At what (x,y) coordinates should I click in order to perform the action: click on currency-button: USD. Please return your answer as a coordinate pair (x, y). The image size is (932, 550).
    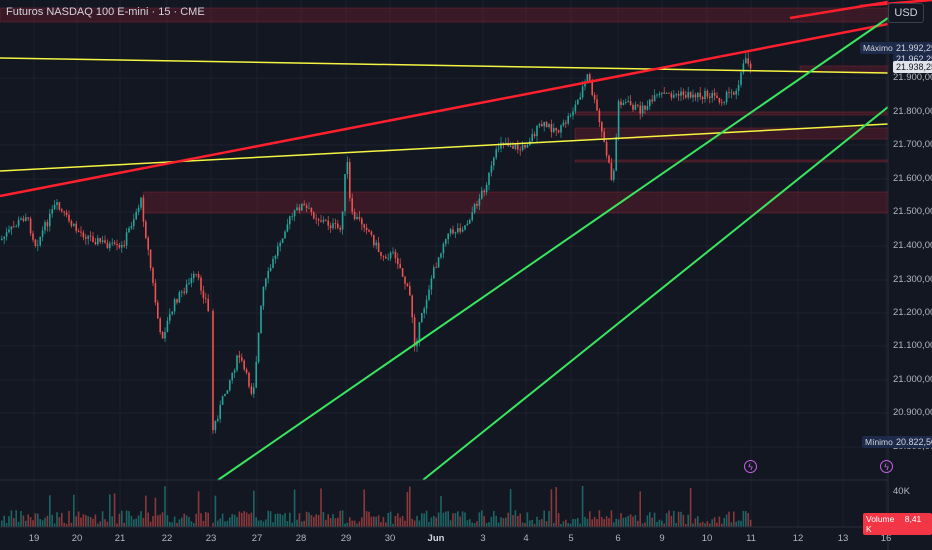
    Looking at the image, I should click on (906, 13).